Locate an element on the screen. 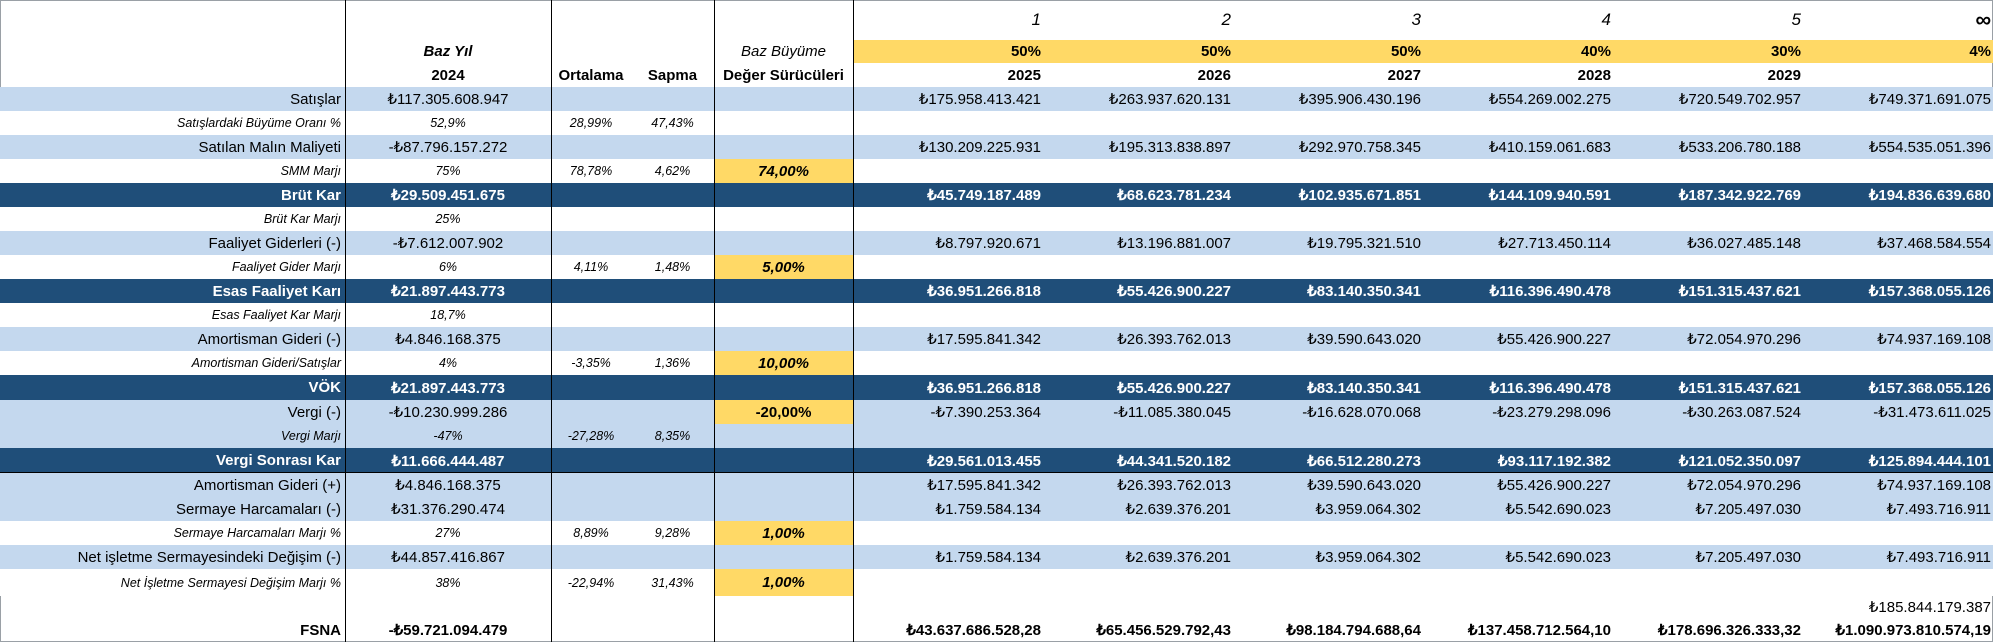 The width and height of the screenshot is (1993, 642). period-number: 3 is located at coordinates (1416, 19).